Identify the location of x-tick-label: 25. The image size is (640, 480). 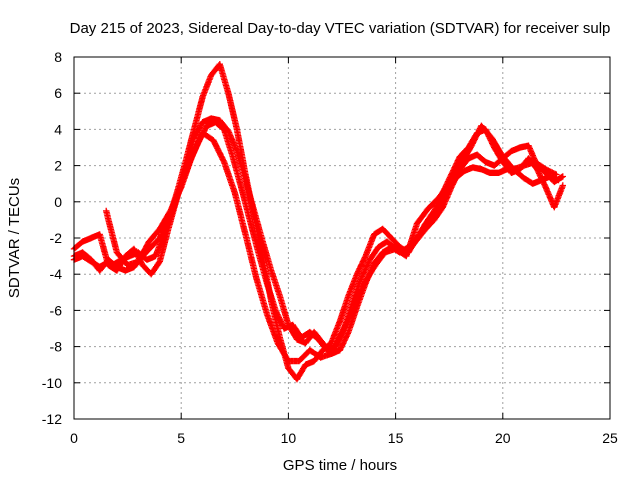
(610, 438).